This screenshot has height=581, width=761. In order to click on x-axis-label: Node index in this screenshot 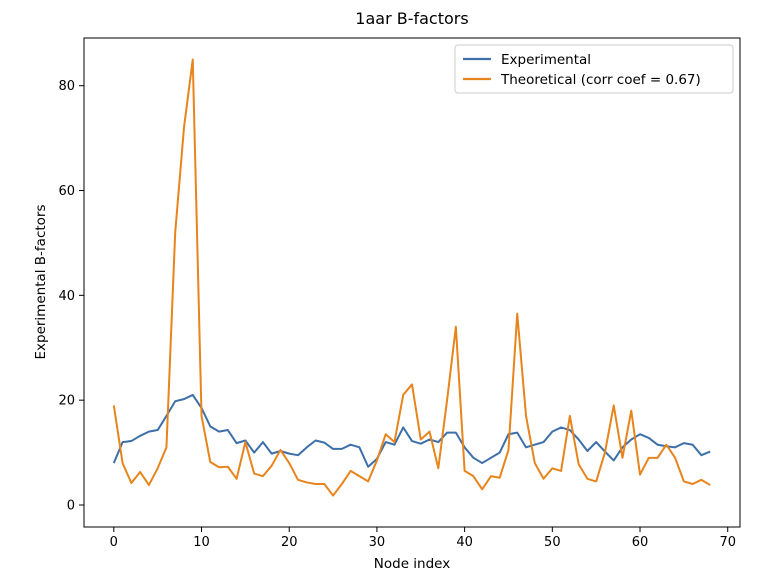, I will do `click(412, 564)`.